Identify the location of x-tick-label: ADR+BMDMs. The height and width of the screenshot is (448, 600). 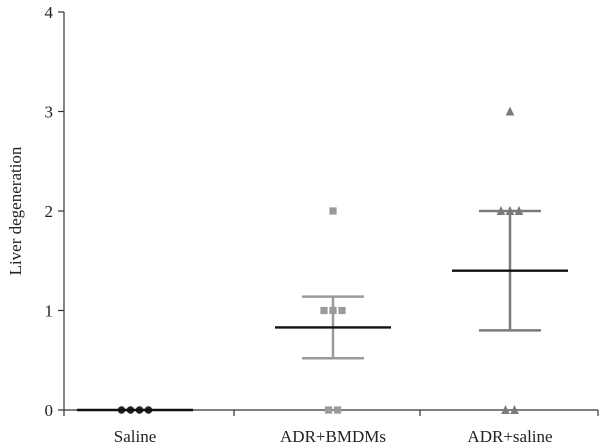
(333, 436).